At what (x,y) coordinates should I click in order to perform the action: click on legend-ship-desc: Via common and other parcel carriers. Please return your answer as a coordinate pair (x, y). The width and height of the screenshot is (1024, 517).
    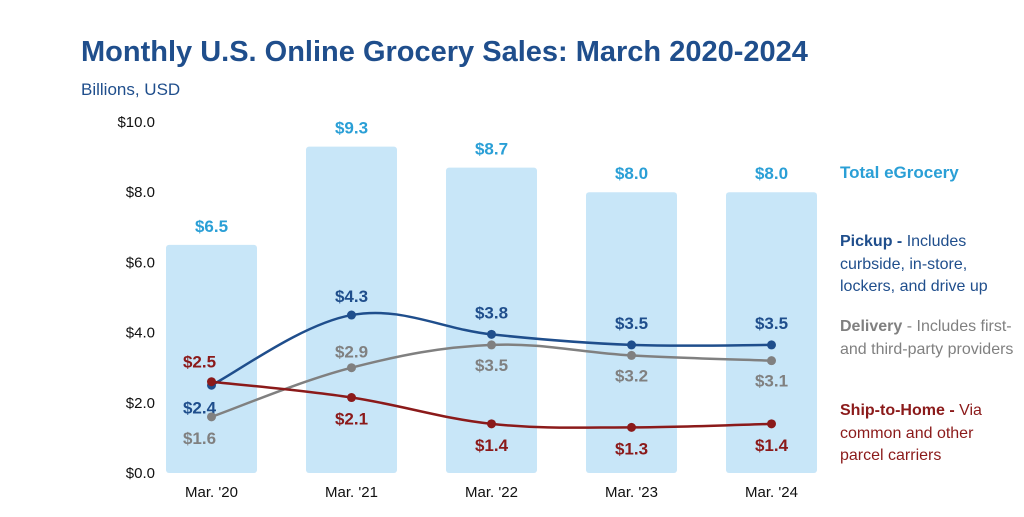
    Looking at the image, I should click on (911, 433).